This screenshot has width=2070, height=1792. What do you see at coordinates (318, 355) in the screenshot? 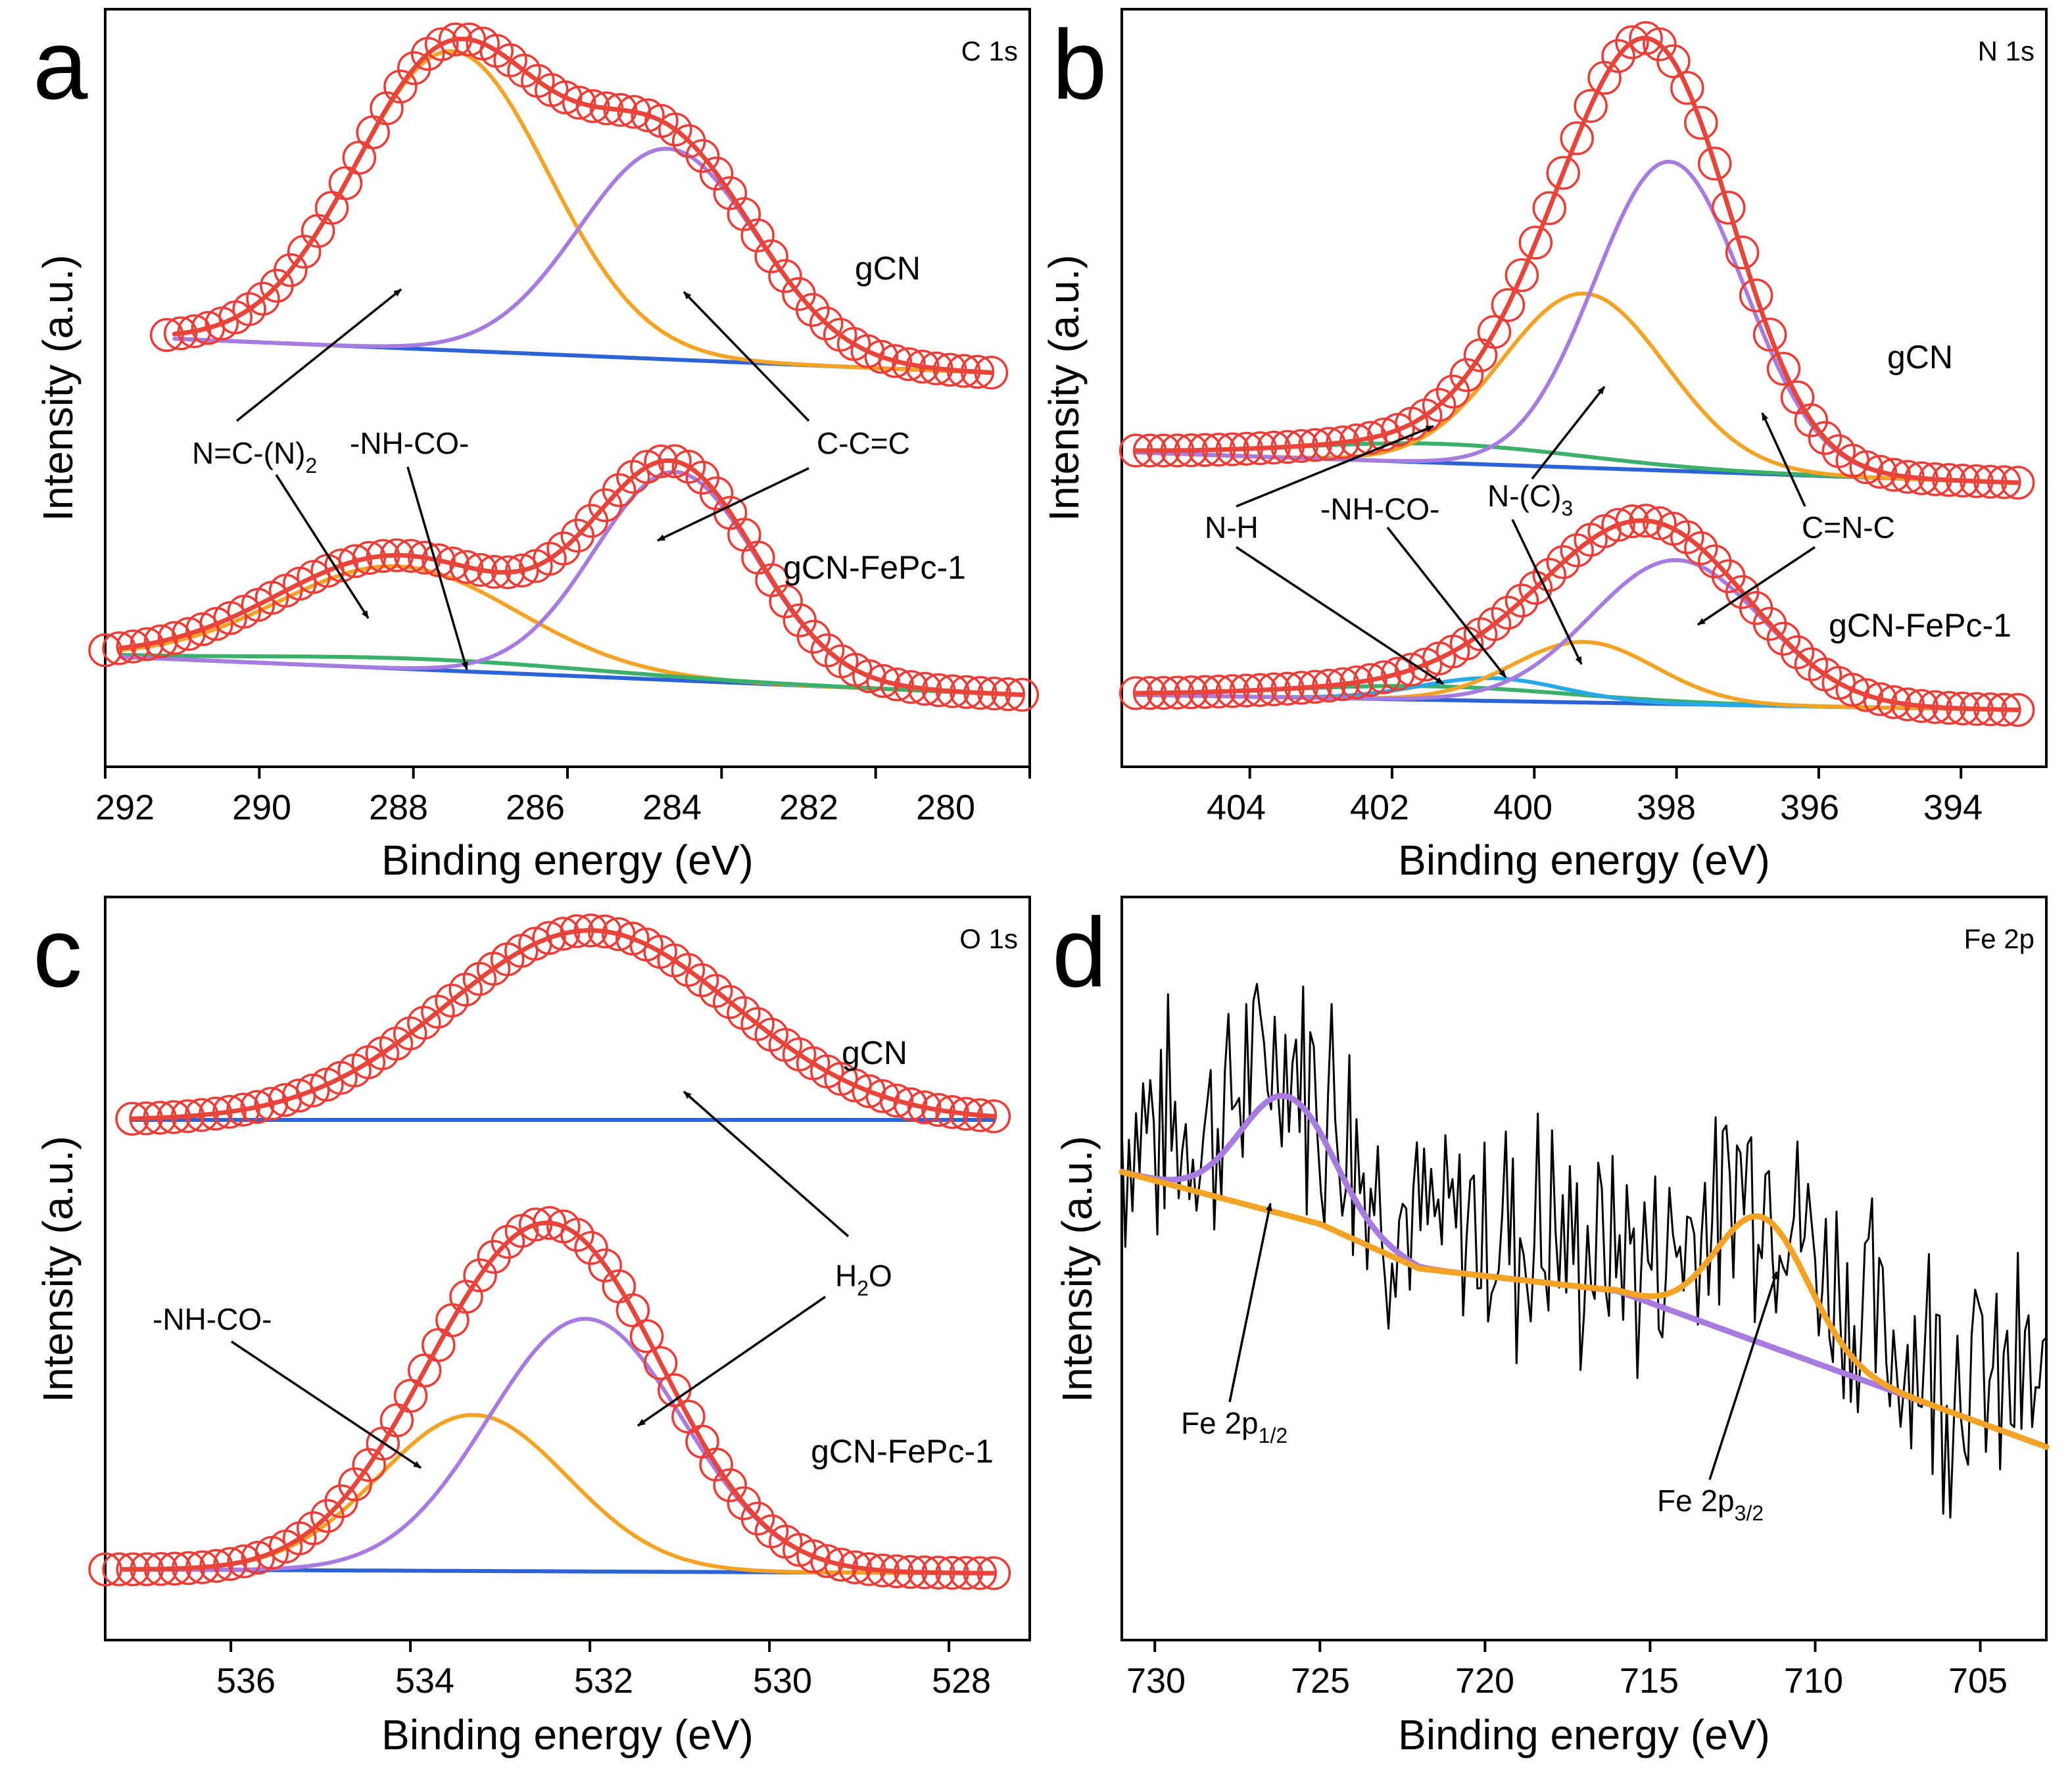
I see `panel-a-arrow-ncn2-top` at bounding box center [318, 355].